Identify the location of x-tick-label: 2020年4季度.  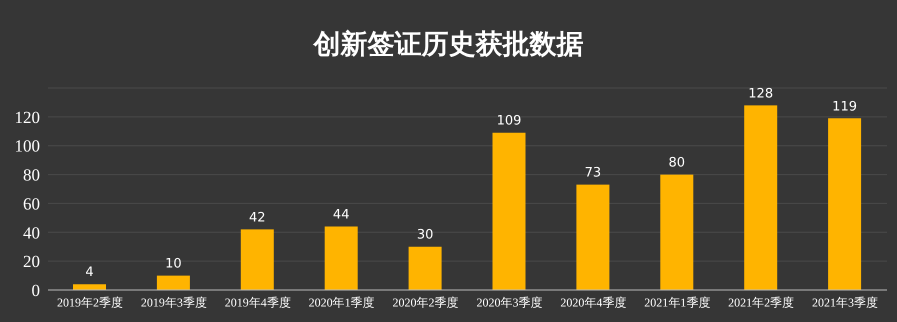
(593, 303).